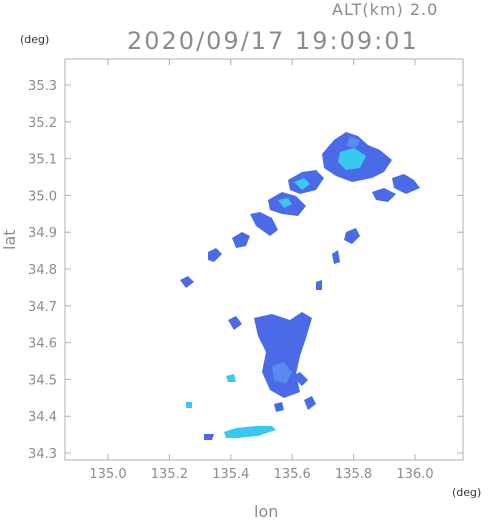 The image size is (491, 521). I want to click on x-tick-label: 135.2, so click(169, 474).